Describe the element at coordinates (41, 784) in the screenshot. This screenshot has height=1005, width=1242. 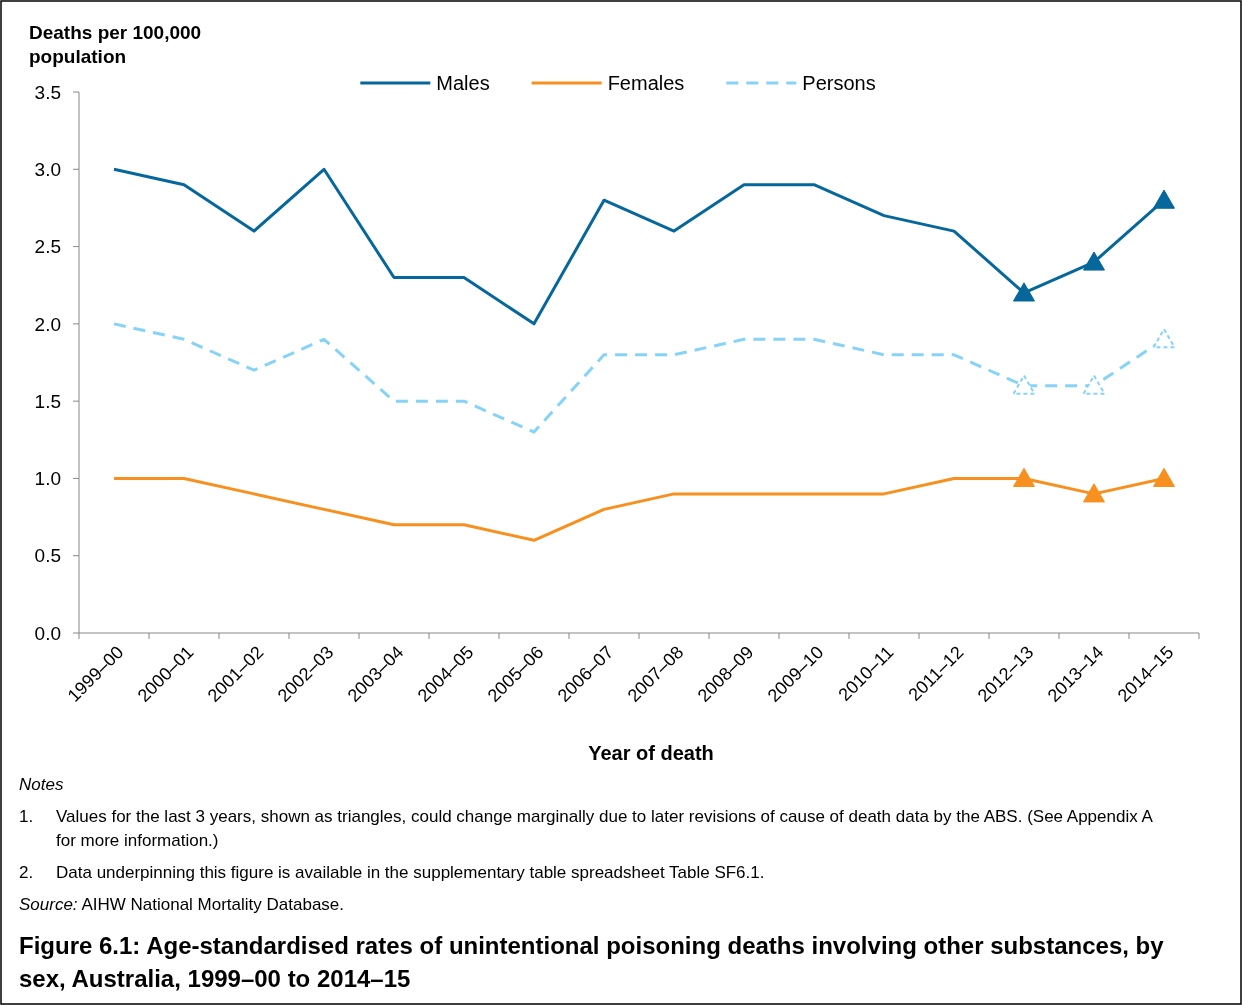
I see `text: Notes` at that location.